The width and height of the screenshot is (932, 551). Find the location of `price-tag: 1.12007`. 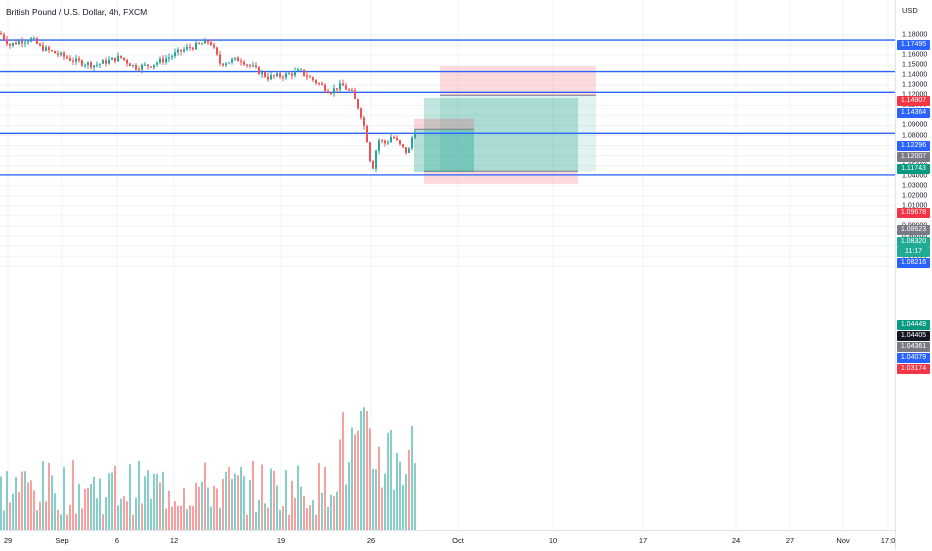

price-tag: 1.12007 is located at coordinates (913, 157).